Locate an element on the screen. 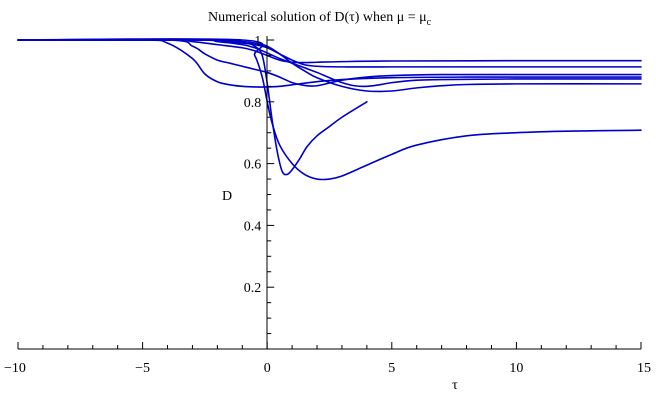 The height and width of the screenshot is (400, 656). x-tick-label: 0 is located at coordinates (267, 368).